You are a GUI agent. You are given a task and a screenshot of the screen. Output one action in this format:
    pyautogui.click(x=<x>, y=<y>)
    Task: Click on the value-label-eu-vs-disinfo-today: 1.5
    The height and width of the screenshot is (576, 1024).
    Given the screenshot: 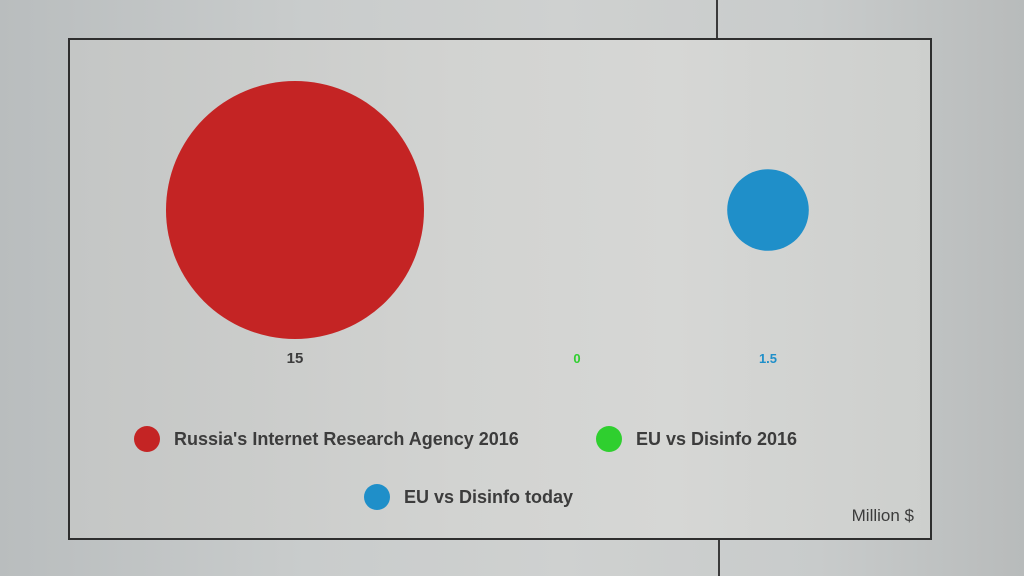 What is the action you would take?
    pyautogui.click(x=768, y=358)
    